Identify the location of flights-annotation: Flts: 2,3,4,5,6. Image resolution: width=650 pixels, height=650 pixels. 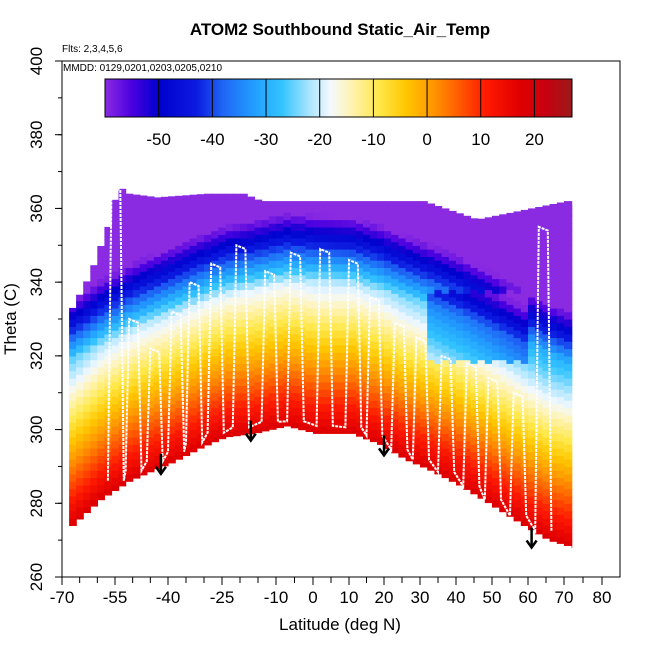
(92, 49).